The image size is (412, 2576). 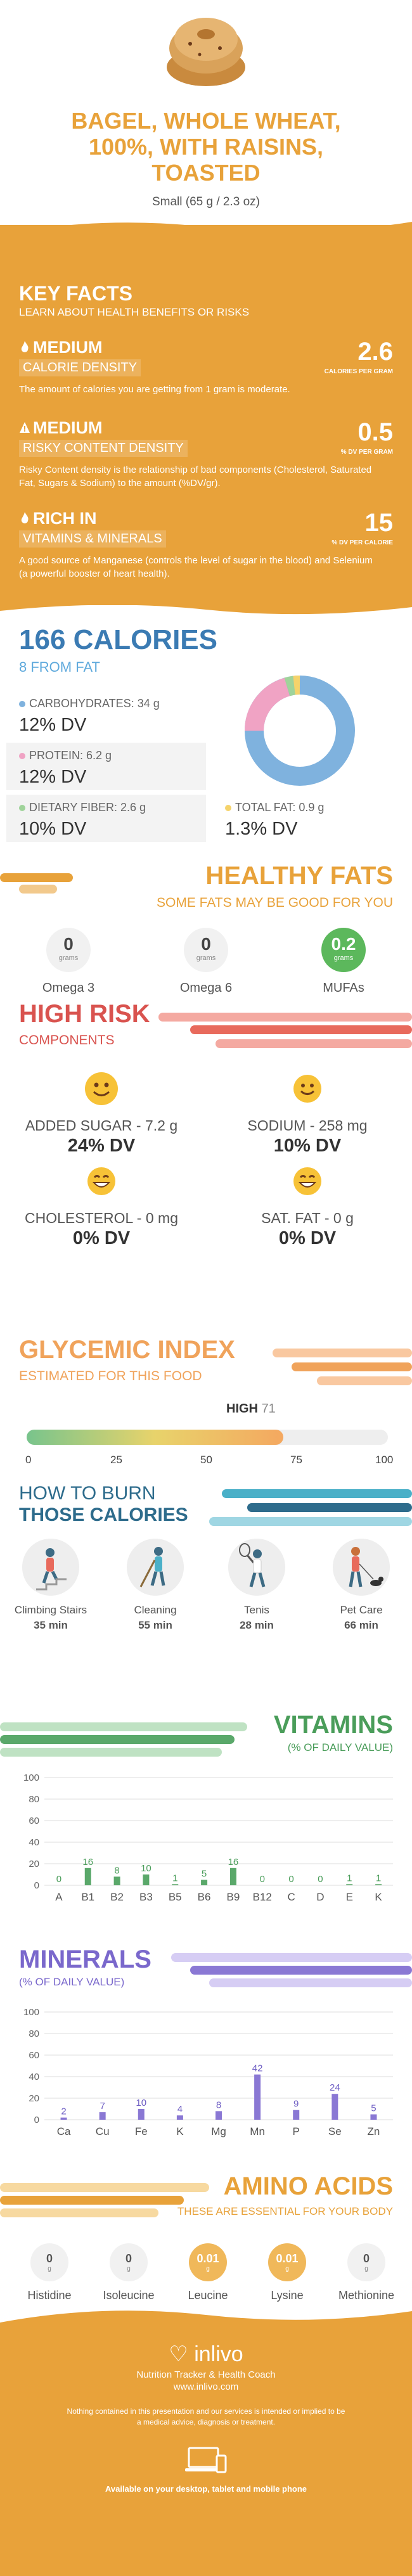 What do you see at coordinates (134, 312) in the screenshot?
I see `key-facts-subtitle: LEARN ABOUT HEALTH BENEFITS OR RISKS` at bounding box center [134, 312].